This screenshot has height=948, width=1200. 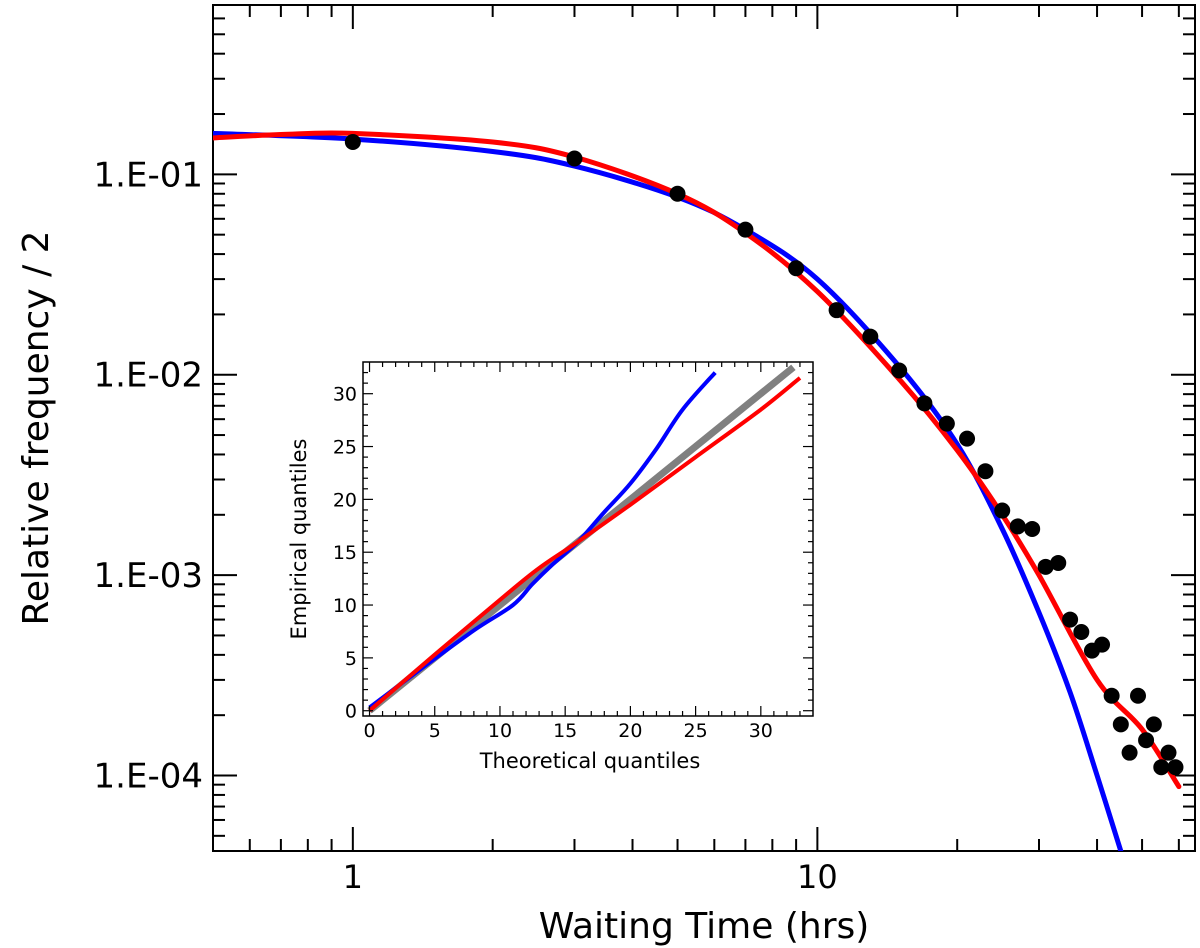 What do you see at coordinates (500, 731) in the screenshot?
I see `inset-x-tick-label: 10` at bounding box center [500, 731].